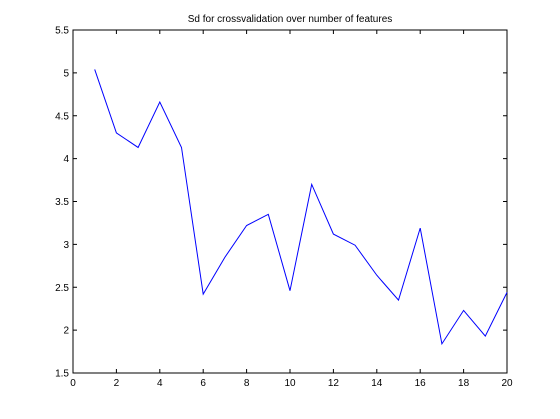 The height and width of the screenshot is (419, 560). Describe the element at coordinates (62, 288) in the screenshot. I see `y-tick-label: 2.5` at that location.